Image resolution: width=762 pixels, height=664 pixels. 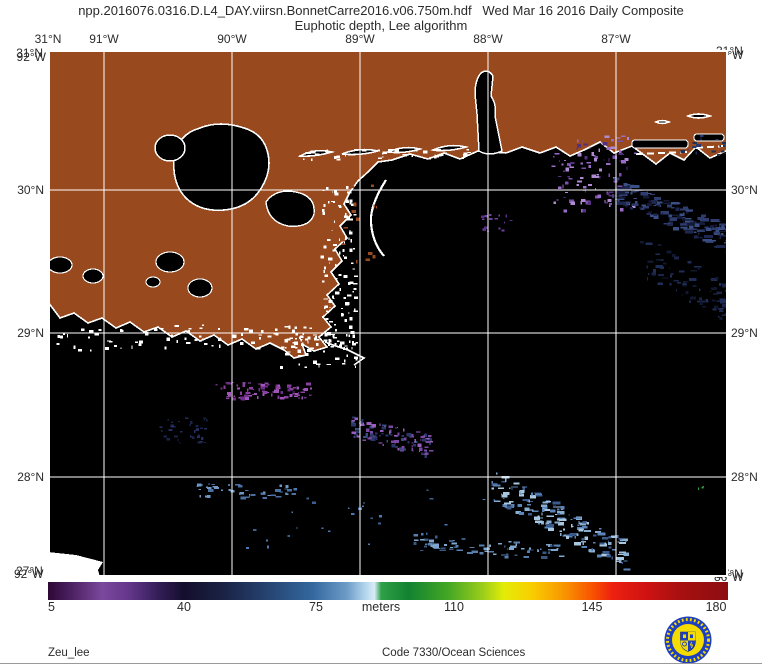 What do you see at coordinates (319, 351) in the screenshot?
I see `marsh-white-delta` at bounding box center [319, 351].